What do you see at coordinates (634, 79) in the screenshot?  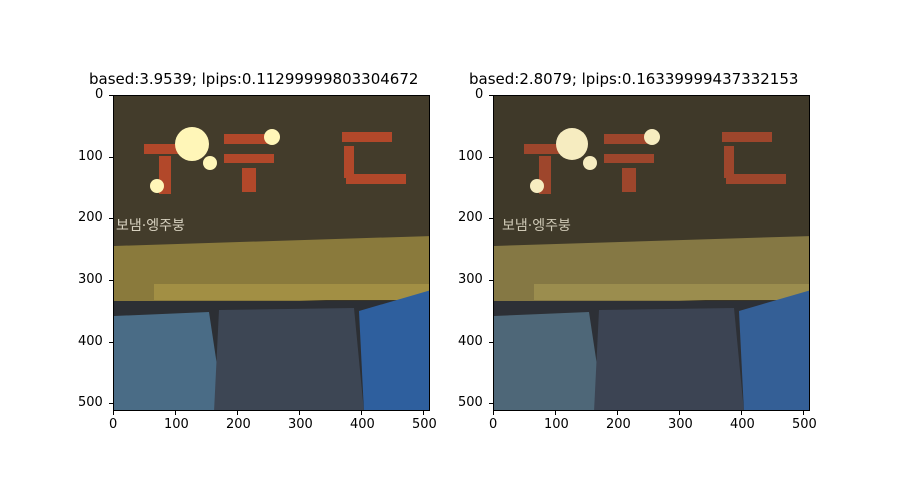 I see `right-panel-title: based:2.8079; lpips:0.16339999437332153` at bounding box center [634, 79].